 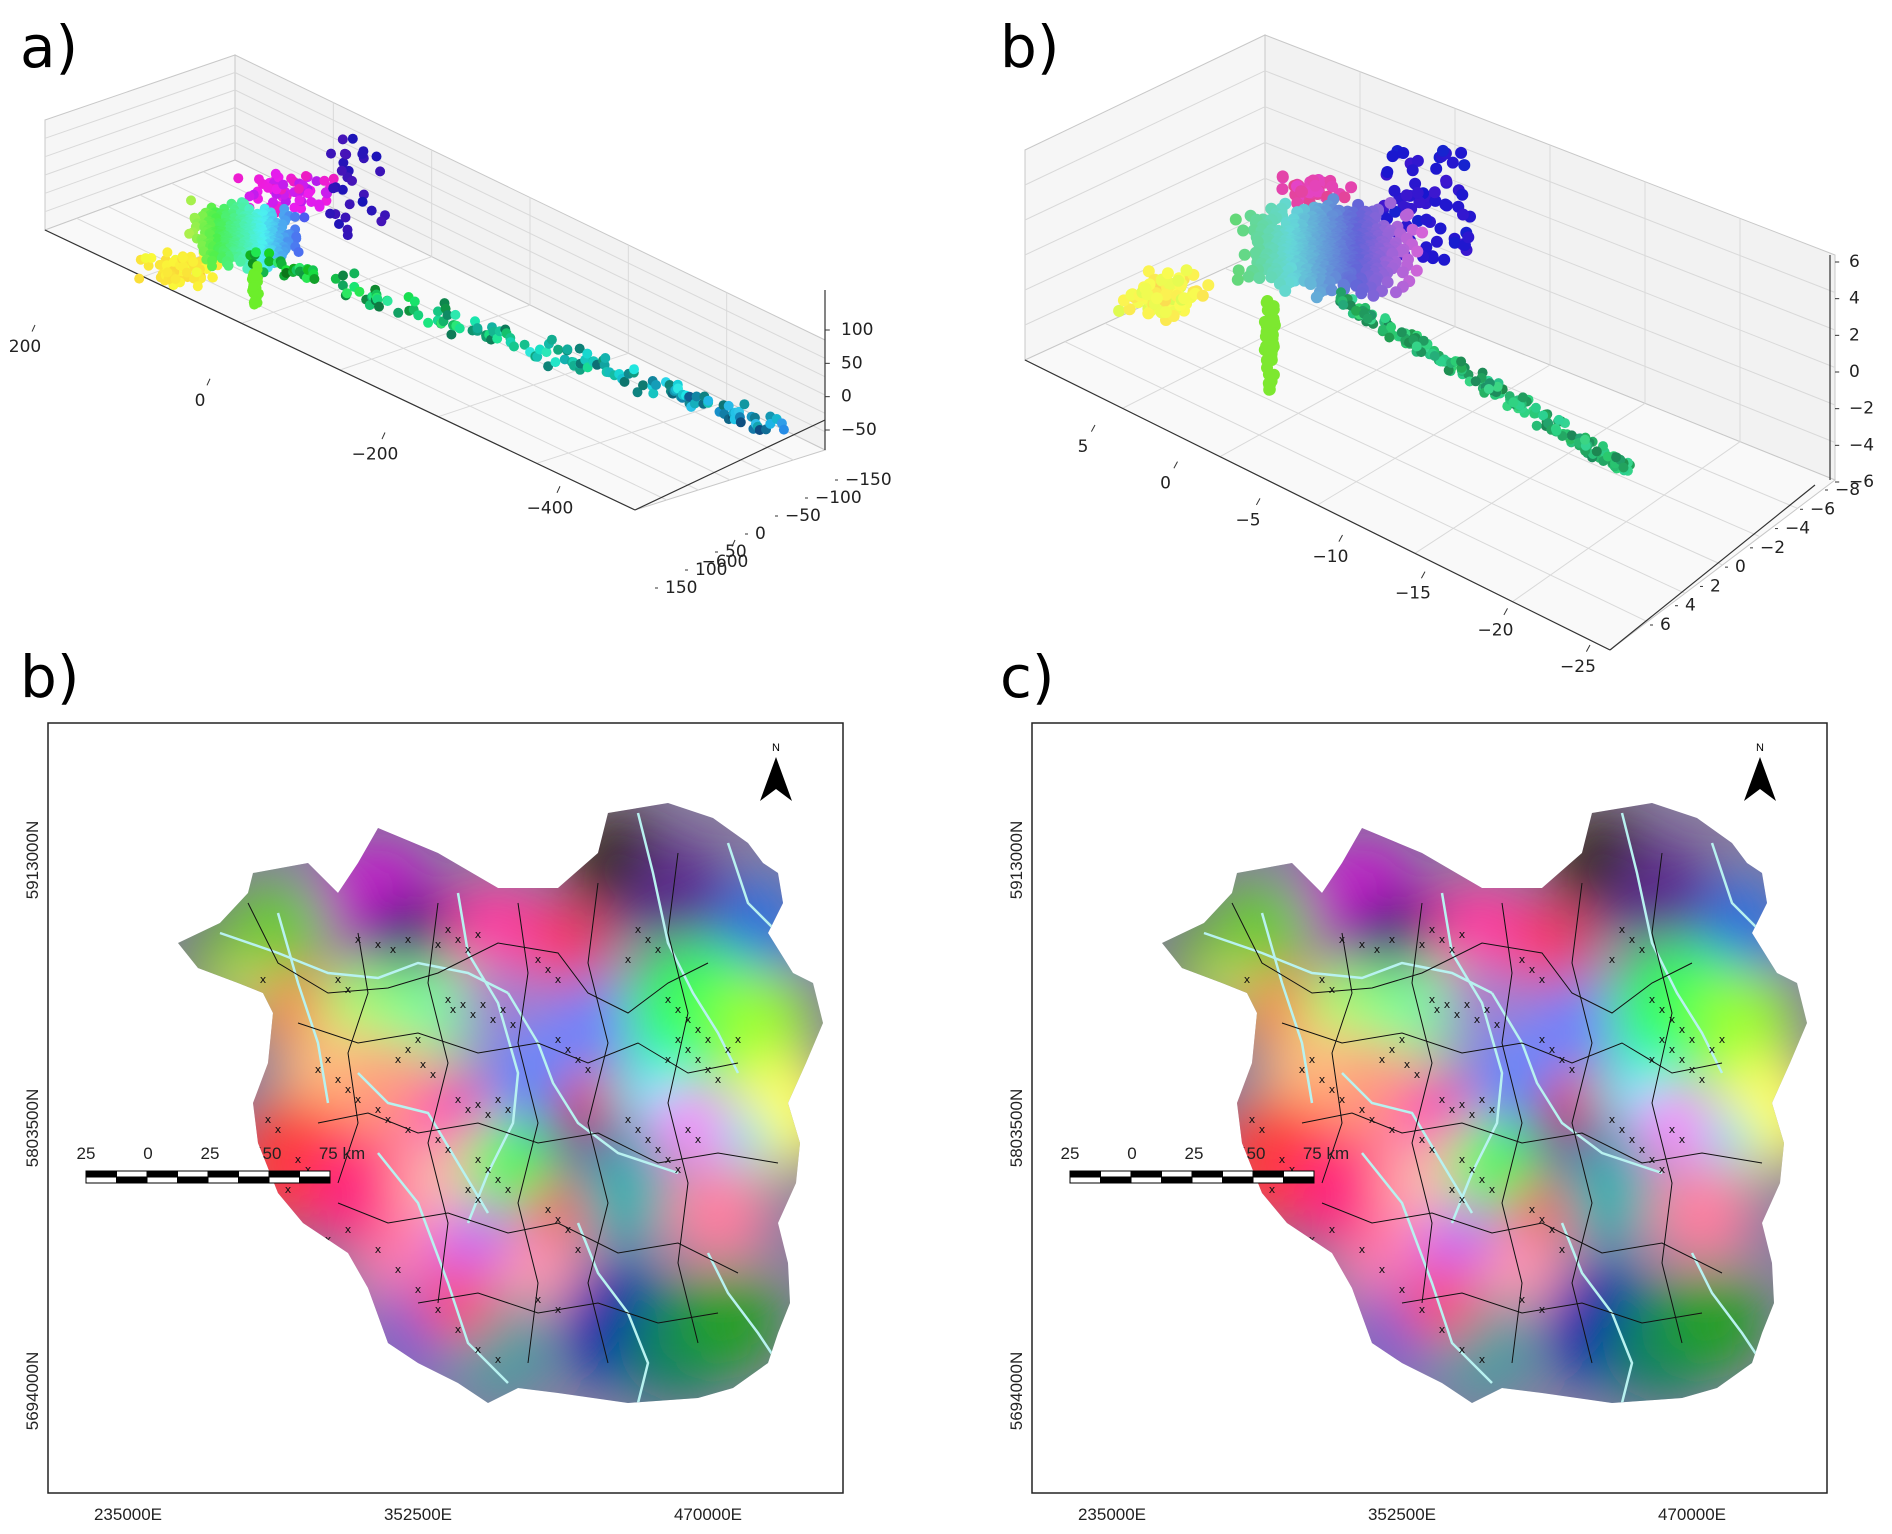 What do you see at coordinates (1712, 567) in the screenshot?
I see `panel-b-y-axis-line` at bounding box center [1712, 567].